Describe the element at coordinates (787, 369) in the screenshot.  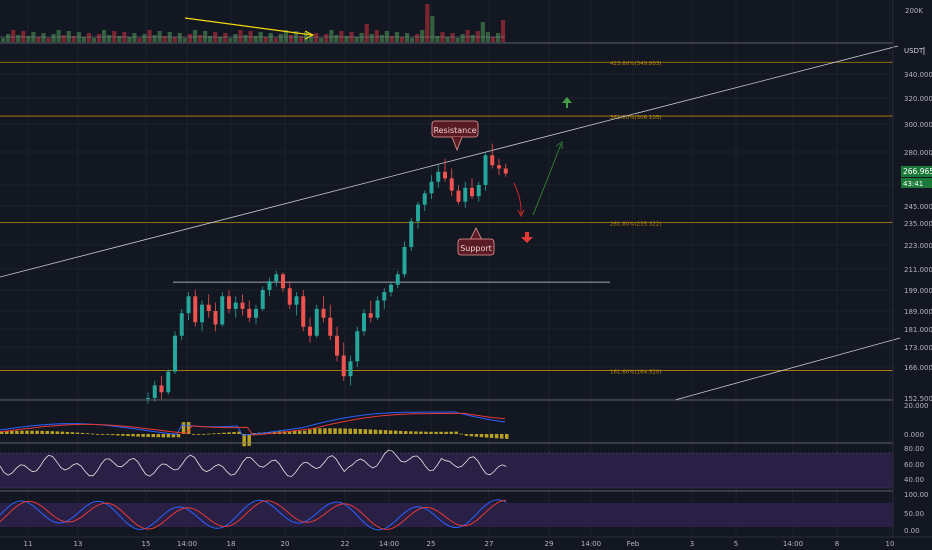
I see `lower-channel-line` at that location.